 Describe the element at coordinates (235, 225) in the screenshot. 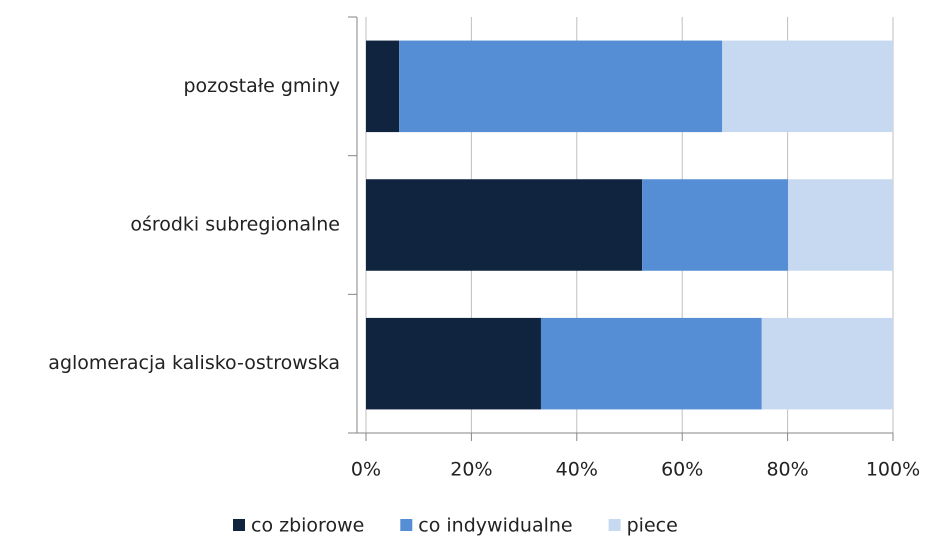

I see `y-tick-label: ośrodki subregionalne` at that location.